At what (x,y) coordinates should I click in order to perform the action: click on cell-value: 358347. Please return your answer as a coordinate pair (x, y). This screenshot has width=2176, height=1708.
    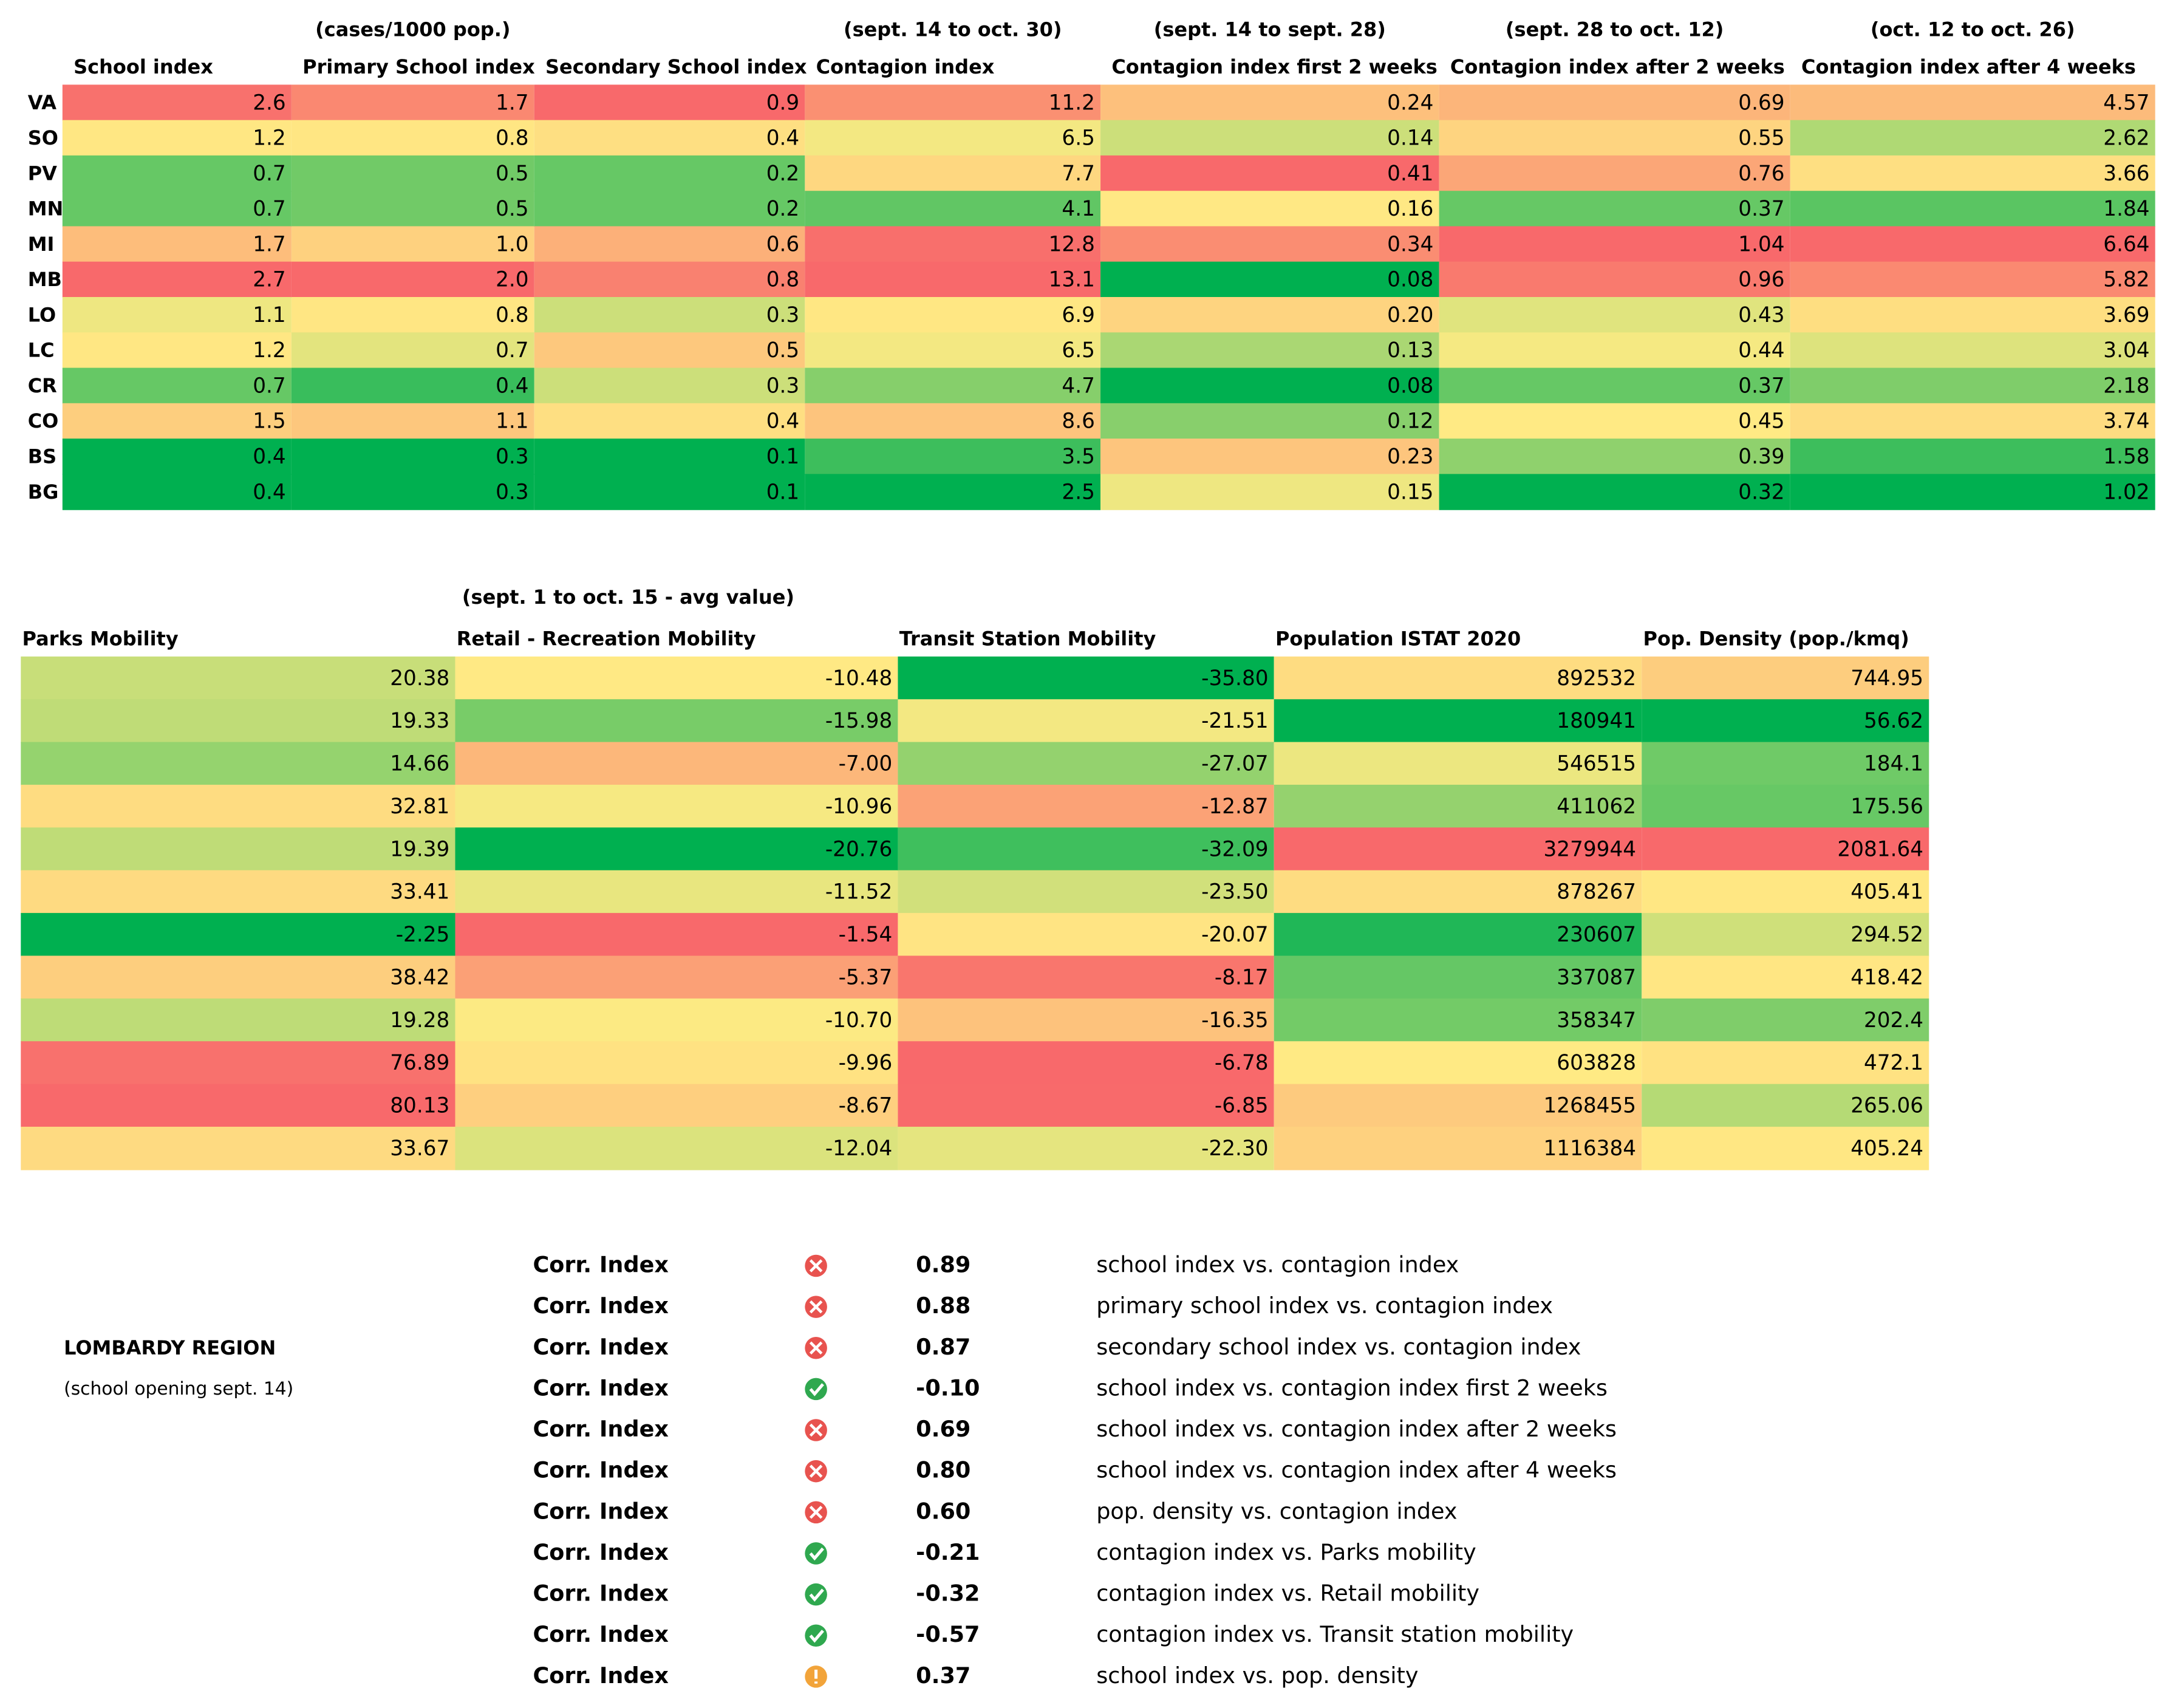
    Looking at the image, I should click on (1596, 1020).